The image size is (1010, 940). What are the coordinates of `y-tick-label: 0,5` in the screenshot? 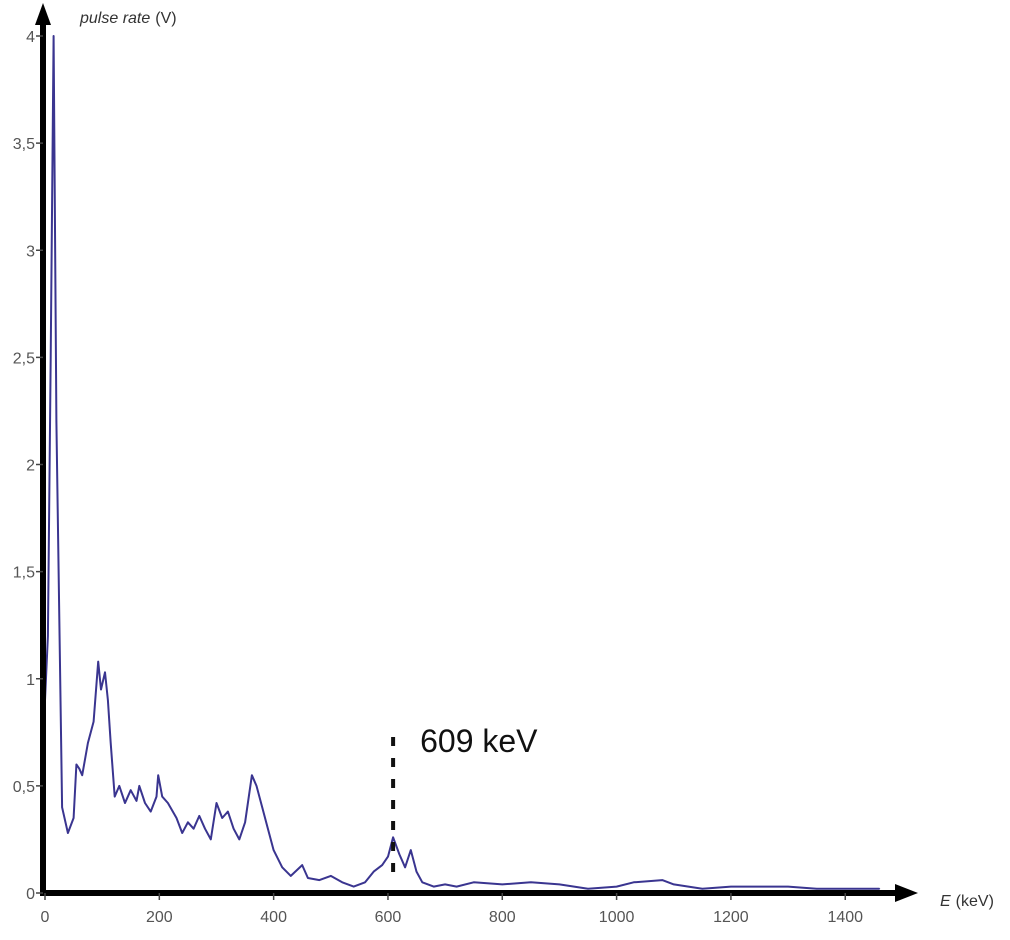 It's located at (24, 787).